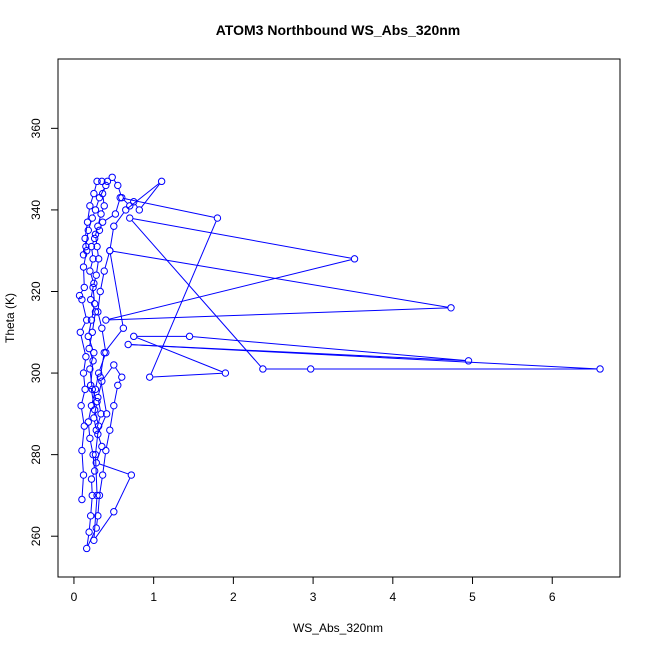  I want to click on x-tick-label: 2, so click(233, 597).